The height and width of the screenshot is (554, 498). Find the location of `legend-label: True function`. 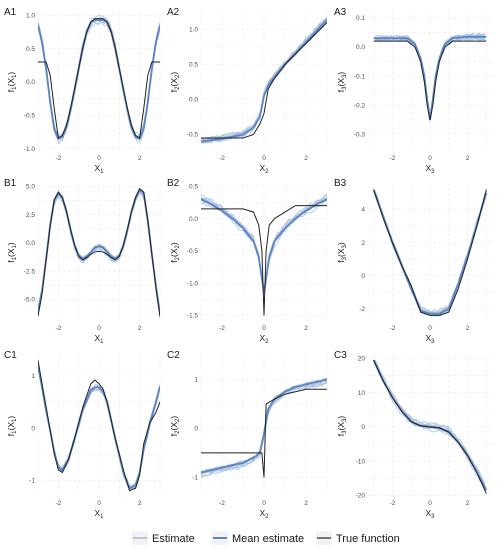

legend-label: True function is located at coordinates (368, 539).